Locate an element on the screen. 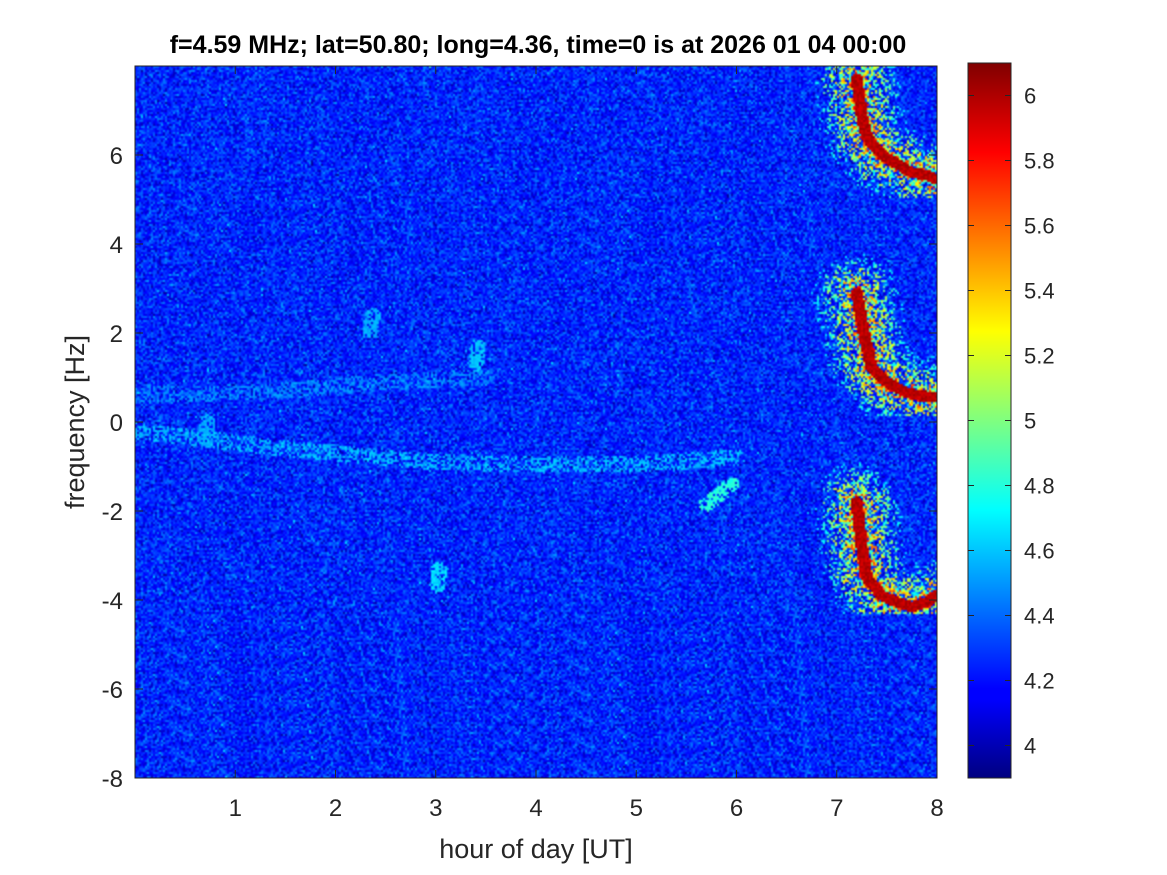 This screenshot has height=875, width=1167. colorbar-tick-label: 6 is located at coordinates (1030, 96).